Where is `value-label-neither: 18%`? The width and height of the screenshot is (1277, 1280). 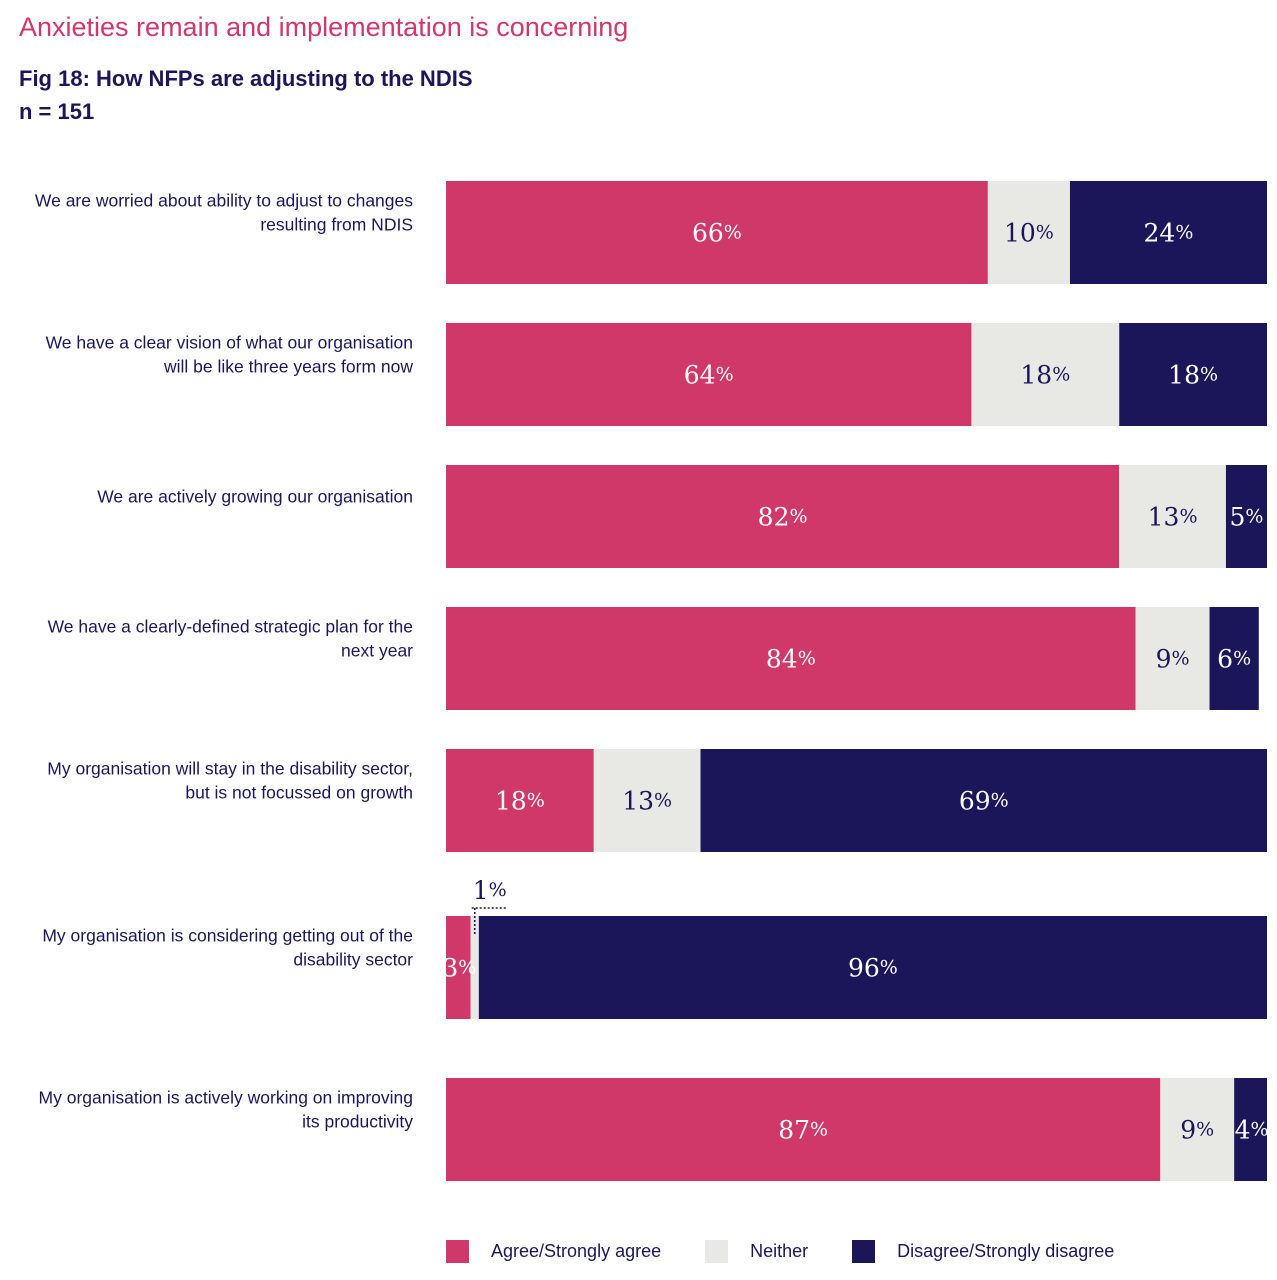
value-label-neither: 18% is located at coordinates (1045, 374).